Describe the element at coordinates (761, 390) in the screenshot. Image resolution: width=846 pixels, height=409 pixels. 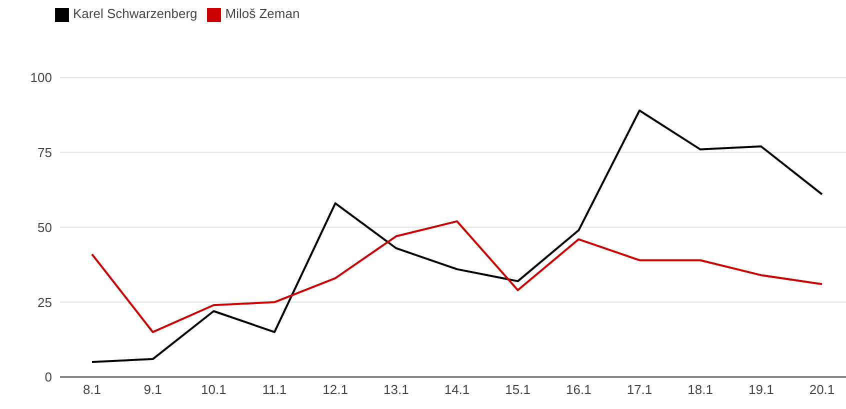
I see `x-tick-label: 19.1` at that location.